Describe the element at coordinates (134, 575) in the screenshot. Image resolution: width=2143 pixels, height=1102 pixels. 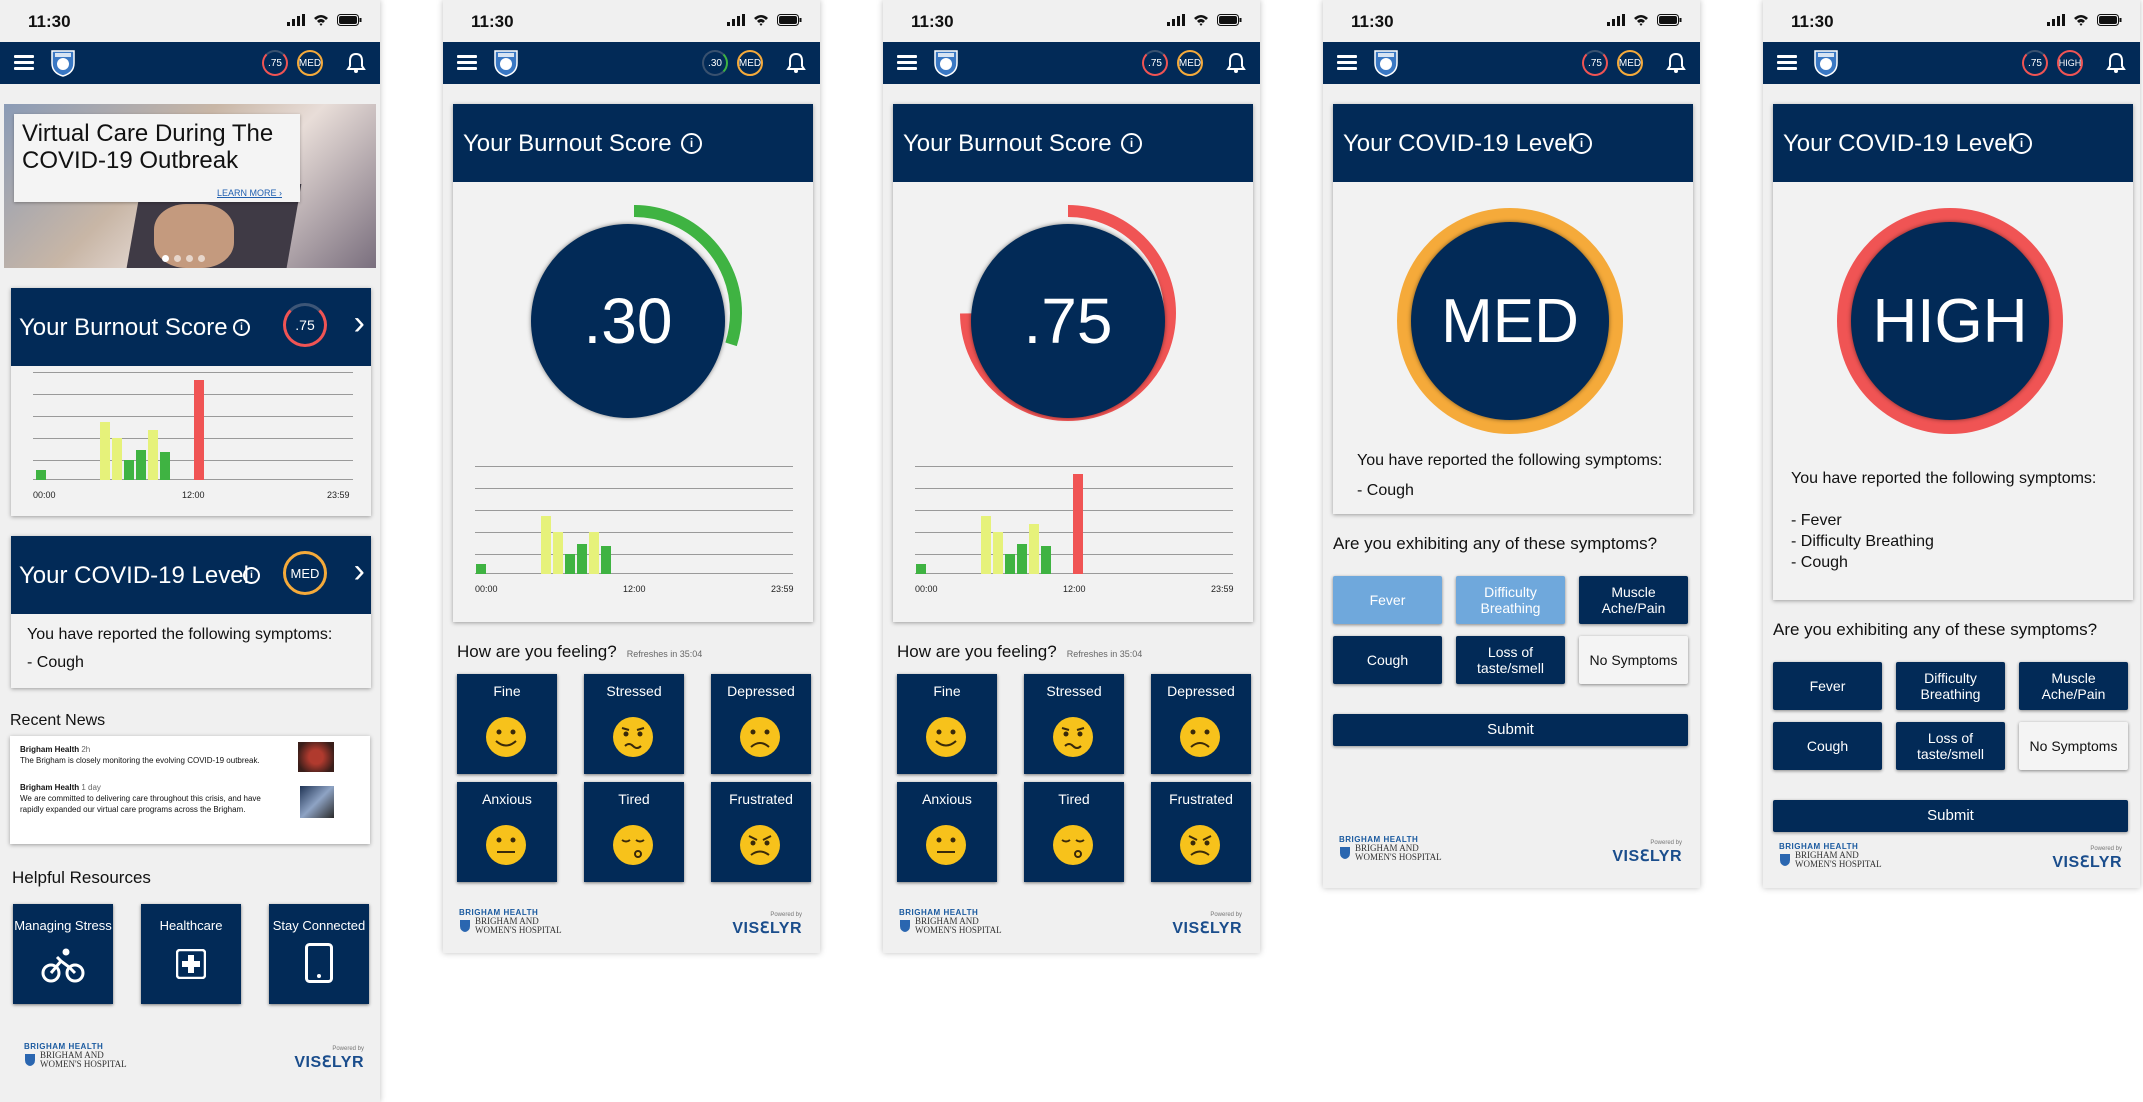
I see `covid-card-title: Your COVID-19 Level` at that location.